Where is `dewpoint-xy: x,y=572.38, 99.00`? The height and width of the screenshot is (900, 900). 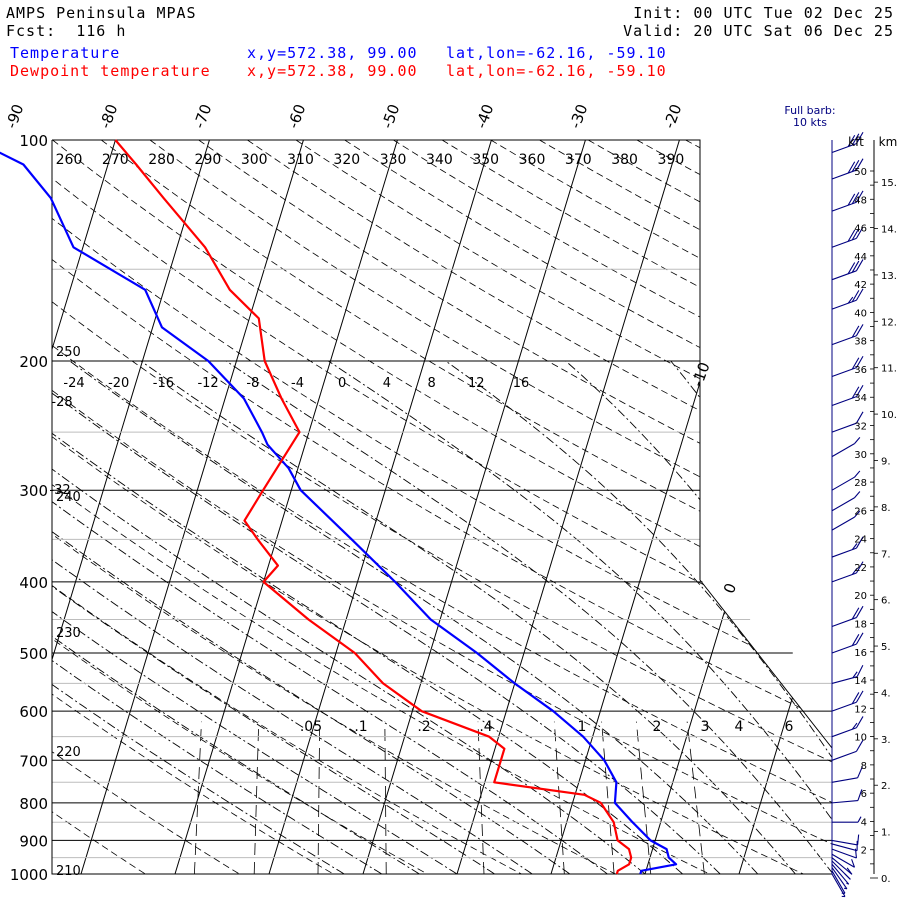 dewpoint-xy: x,y=572.38, 99.00 is located at coordinates (332, 71).